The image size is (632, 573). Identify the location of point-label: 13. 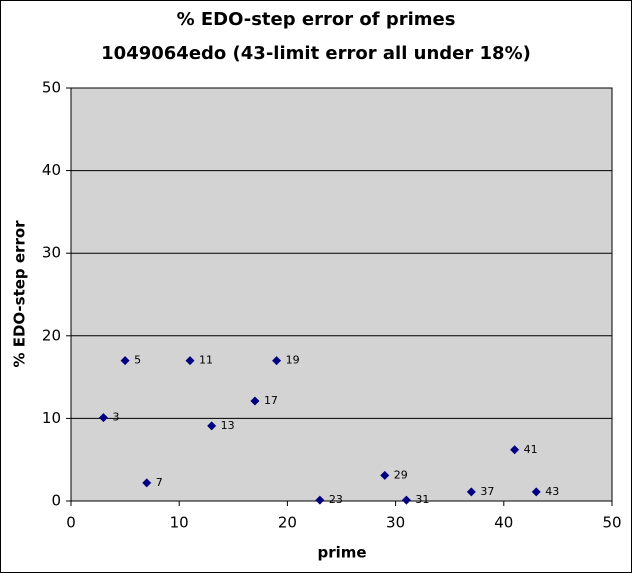
(228, 425).